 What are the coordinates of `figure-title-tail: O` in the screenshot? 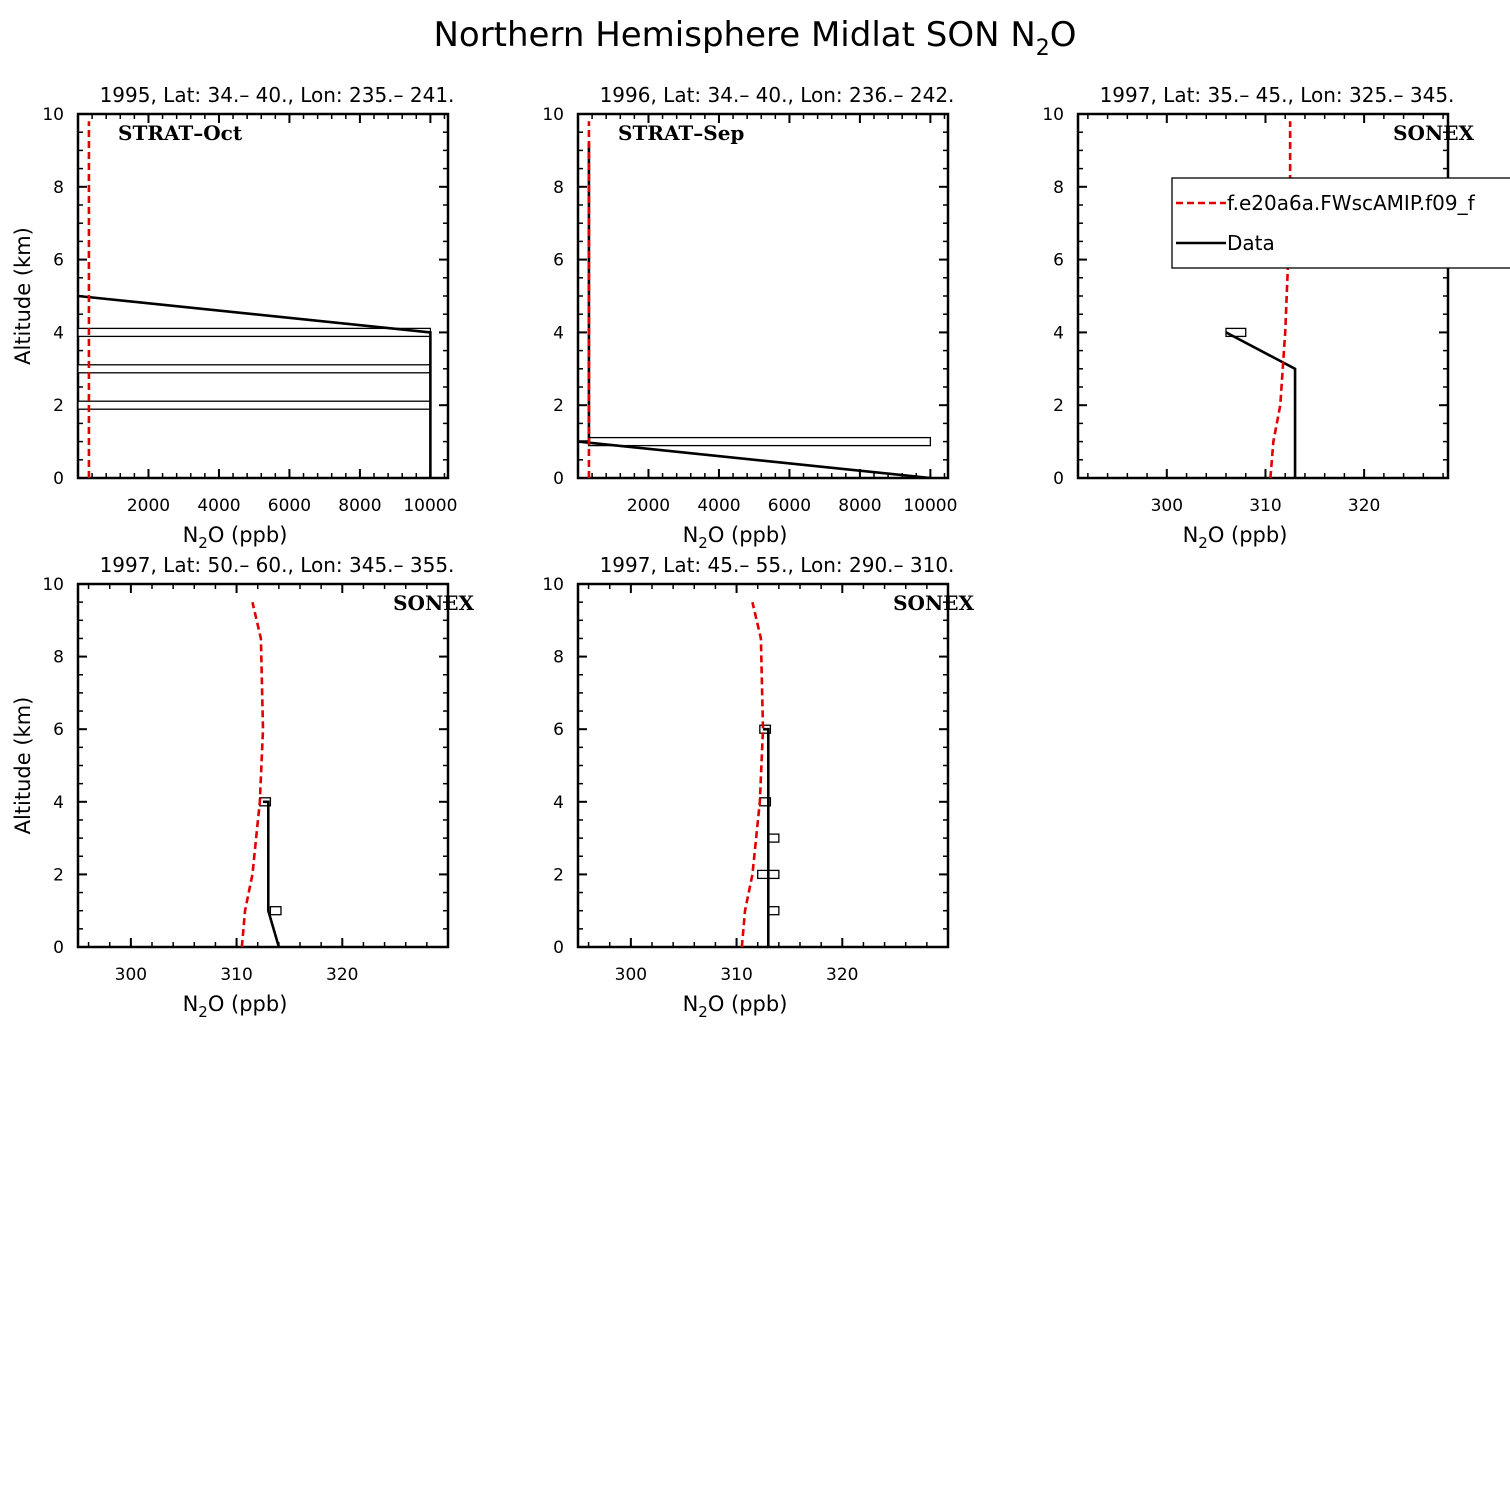 It's located at (1063, 35).